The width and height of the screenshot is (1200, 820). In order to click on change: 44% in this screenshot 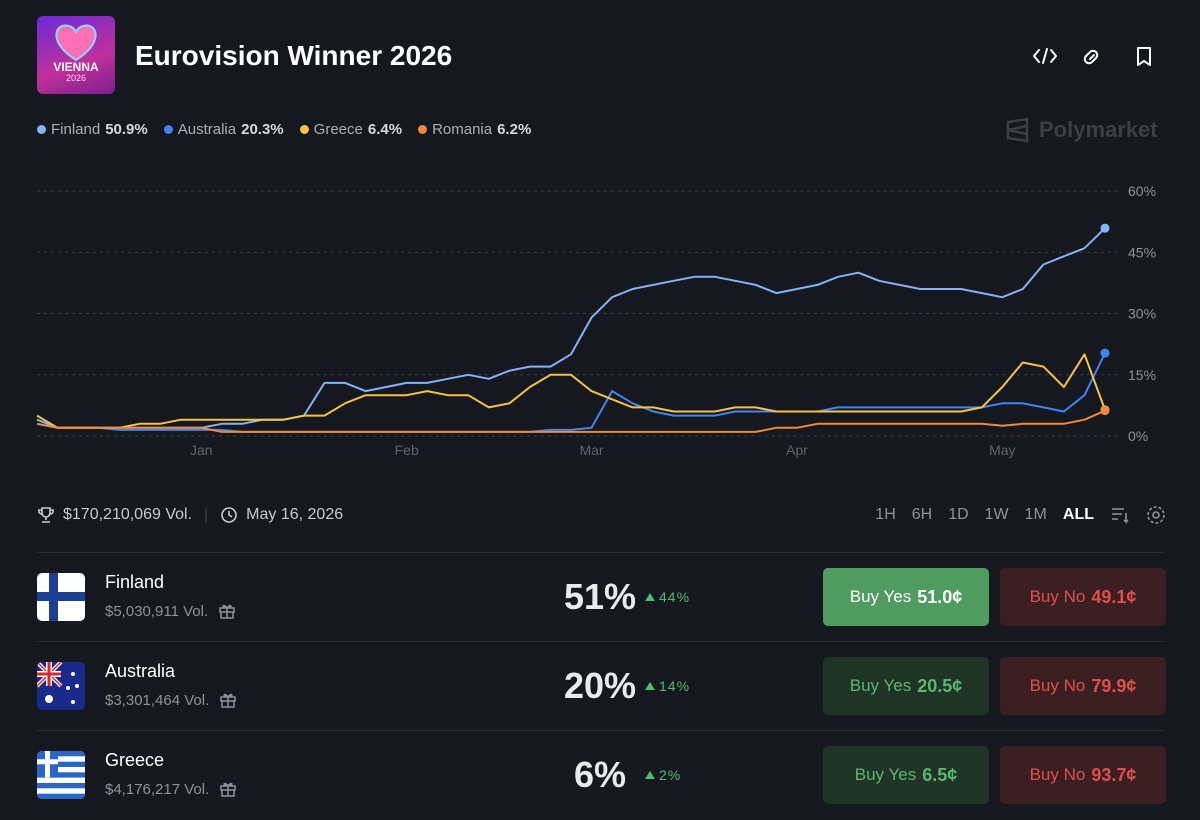, I will do `click(667, 597)`.